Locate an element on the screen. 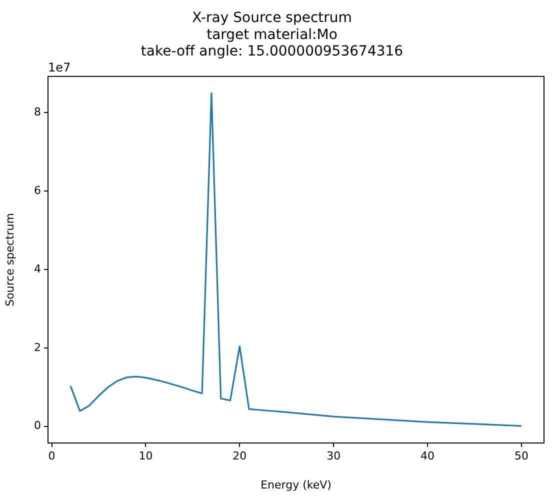  y-tick-label: 6 is located at coordinates (37, 190).